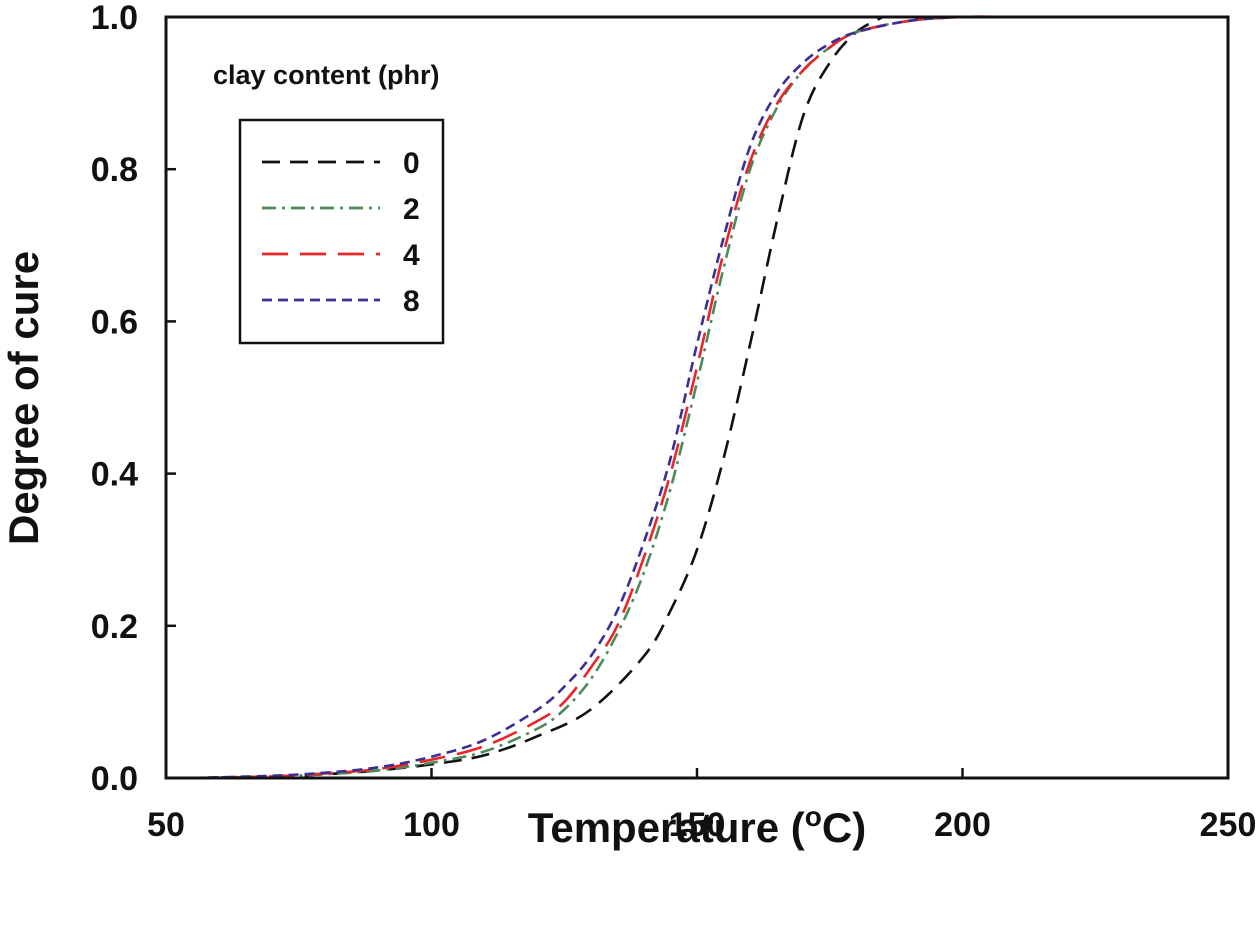 Image resolution: width=1260 pixels, height=935 pixels. Describe the element at coordinates (1228, 825) in the screenshot. I see `x-tick-label: 250` at that location.